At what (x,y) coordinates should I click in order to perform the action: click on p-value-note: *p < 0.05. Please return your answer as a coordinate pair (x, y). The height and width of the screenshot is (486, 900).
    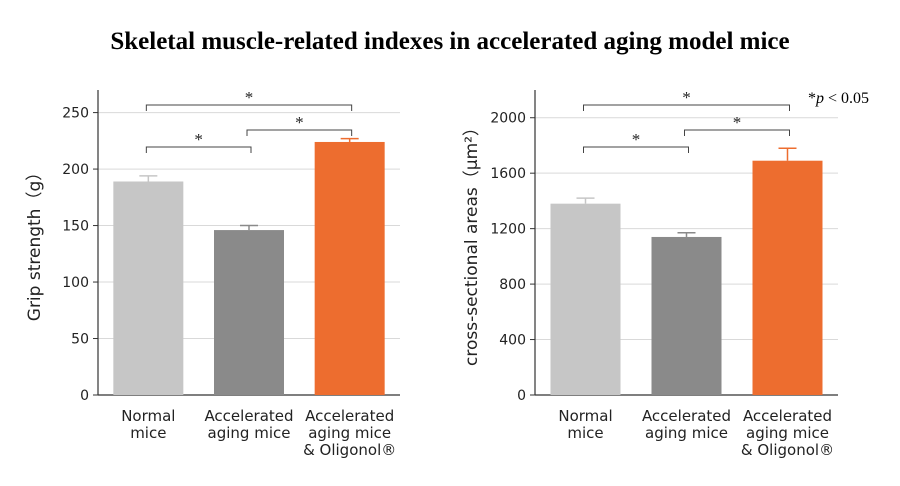
    Looking at the image, I should click on (838, 99).